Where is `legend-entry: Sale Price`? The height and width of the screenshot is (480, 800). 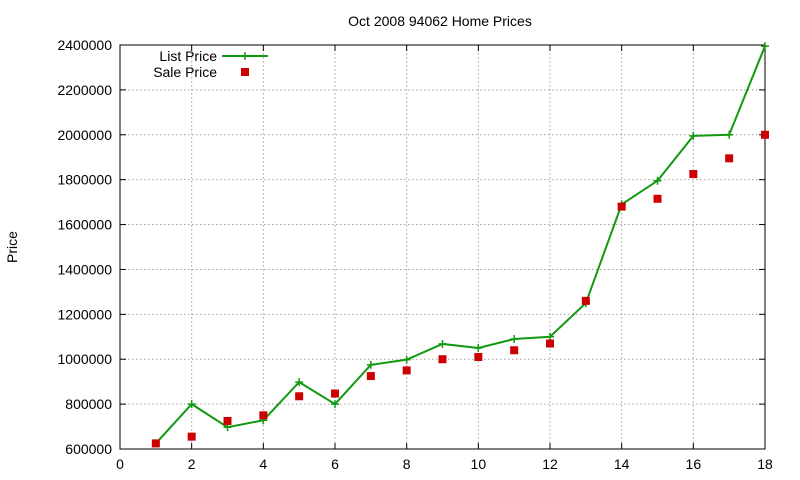
legend-entry: Sale Price is located at coordinates (201, 72).